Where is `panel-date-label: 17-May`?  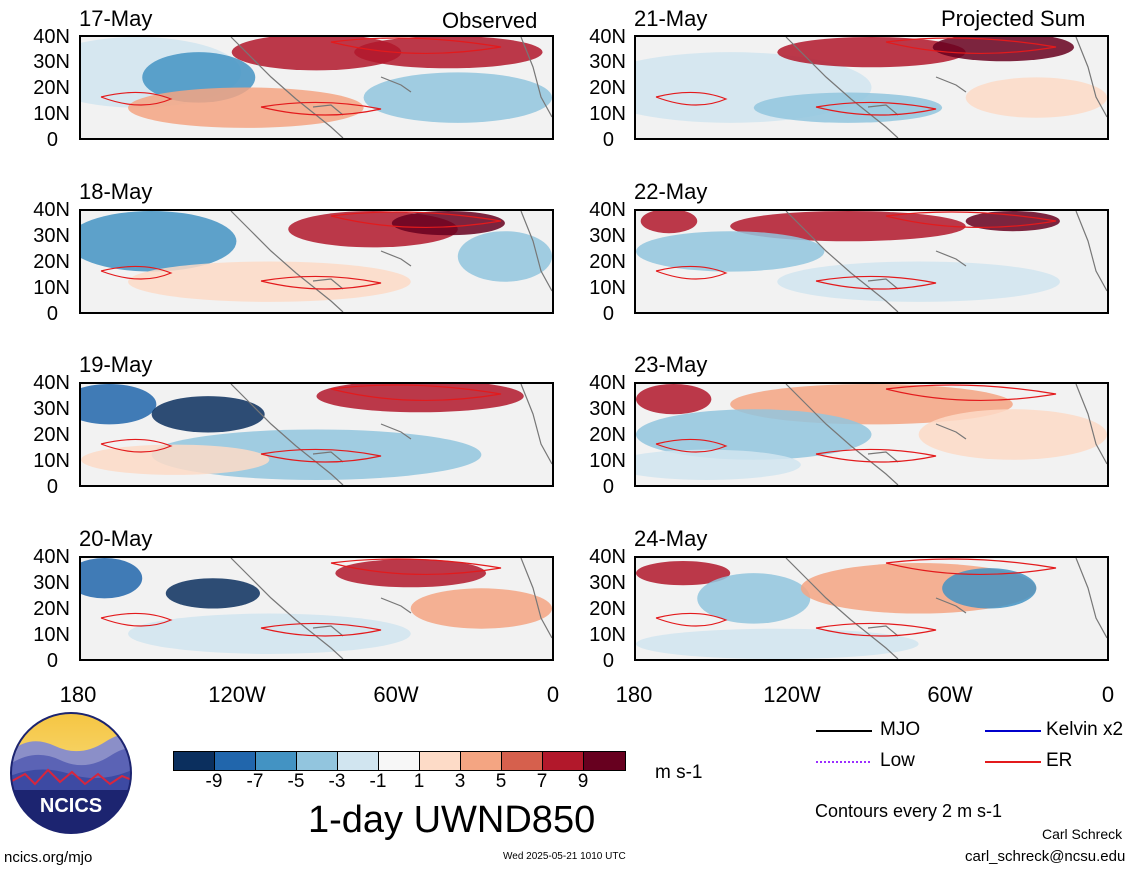 panel-date-label: 17-May is located at coordinates (116, 18).